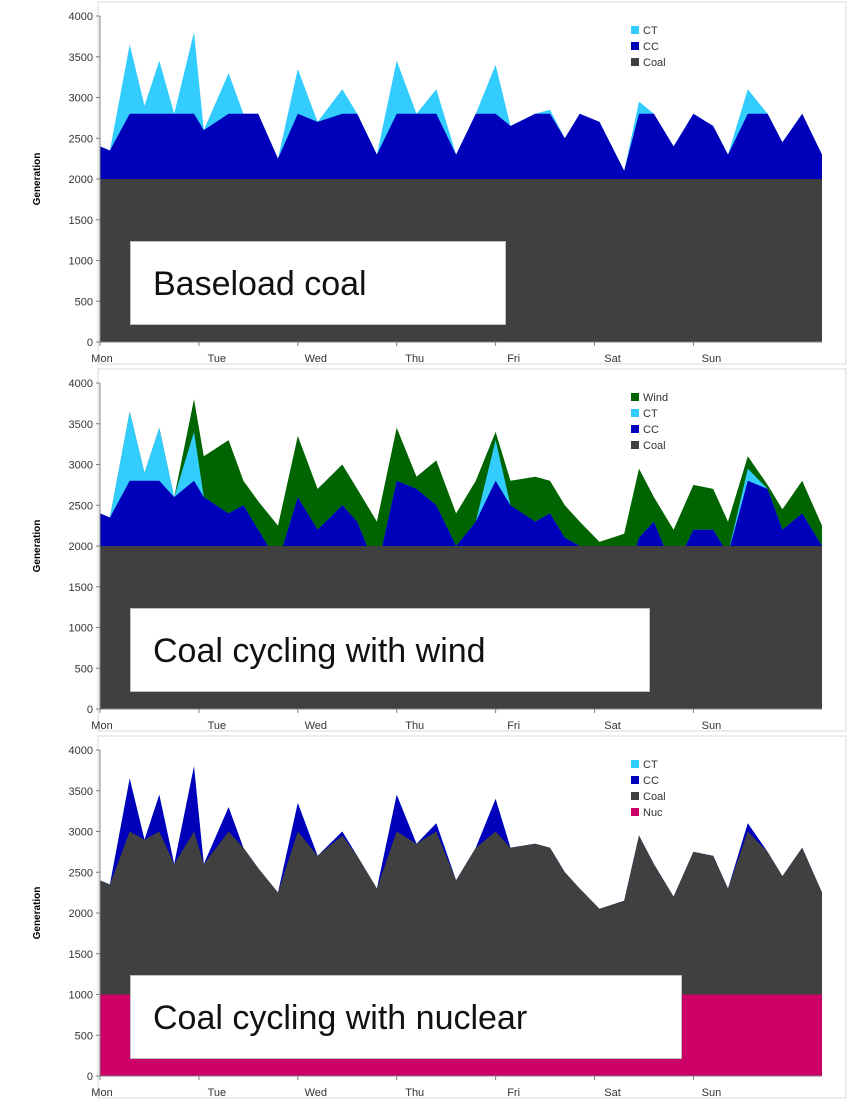  Describe the element at coordinates (653, 813) in the screenshot. I see `legend-label-nuc: Nuc` at that location.